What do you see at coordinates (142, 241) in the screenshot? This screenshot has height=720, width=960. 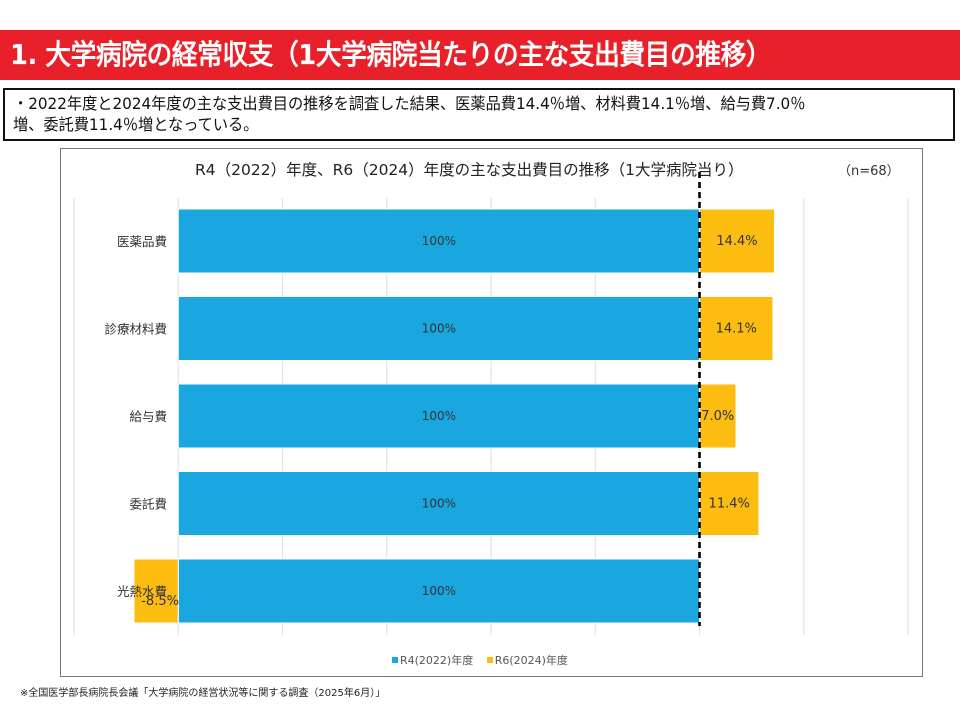 I see `category-label: 医薬品費` at bounding box center [142, 241].